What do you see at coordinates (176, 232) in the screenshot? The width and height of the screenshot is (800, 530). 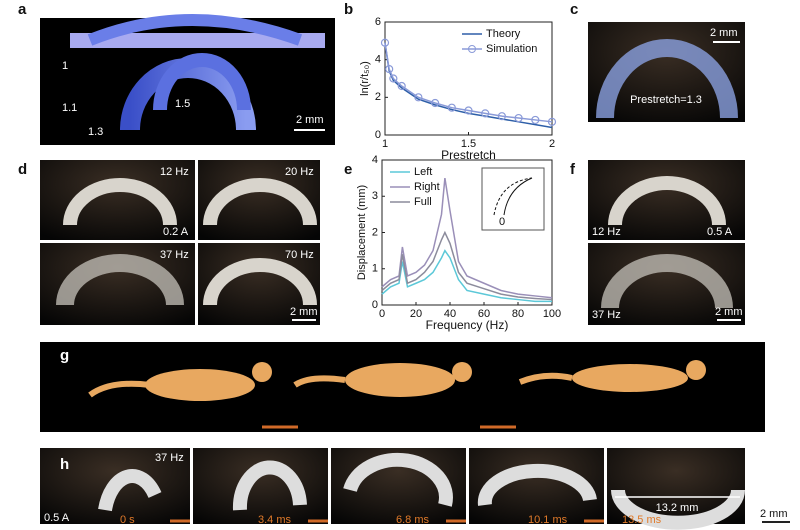 I see `current-label: 0.2 A` at bounding box center [176, 232].